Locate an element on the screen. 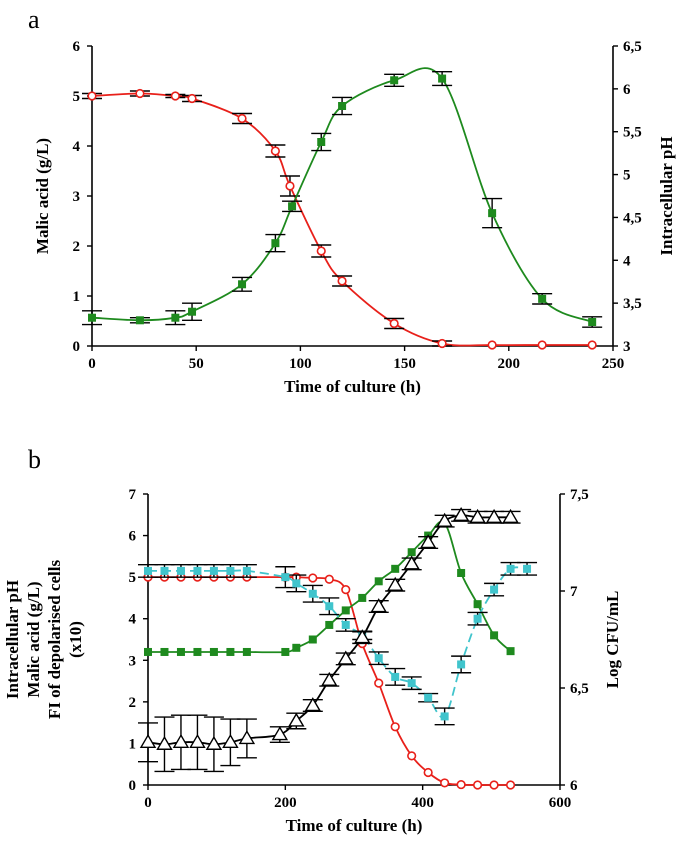 Image resolution: width=684 pixels, height=850 pixels. y-tick-label: 5 is located at coordinates (133, 578).